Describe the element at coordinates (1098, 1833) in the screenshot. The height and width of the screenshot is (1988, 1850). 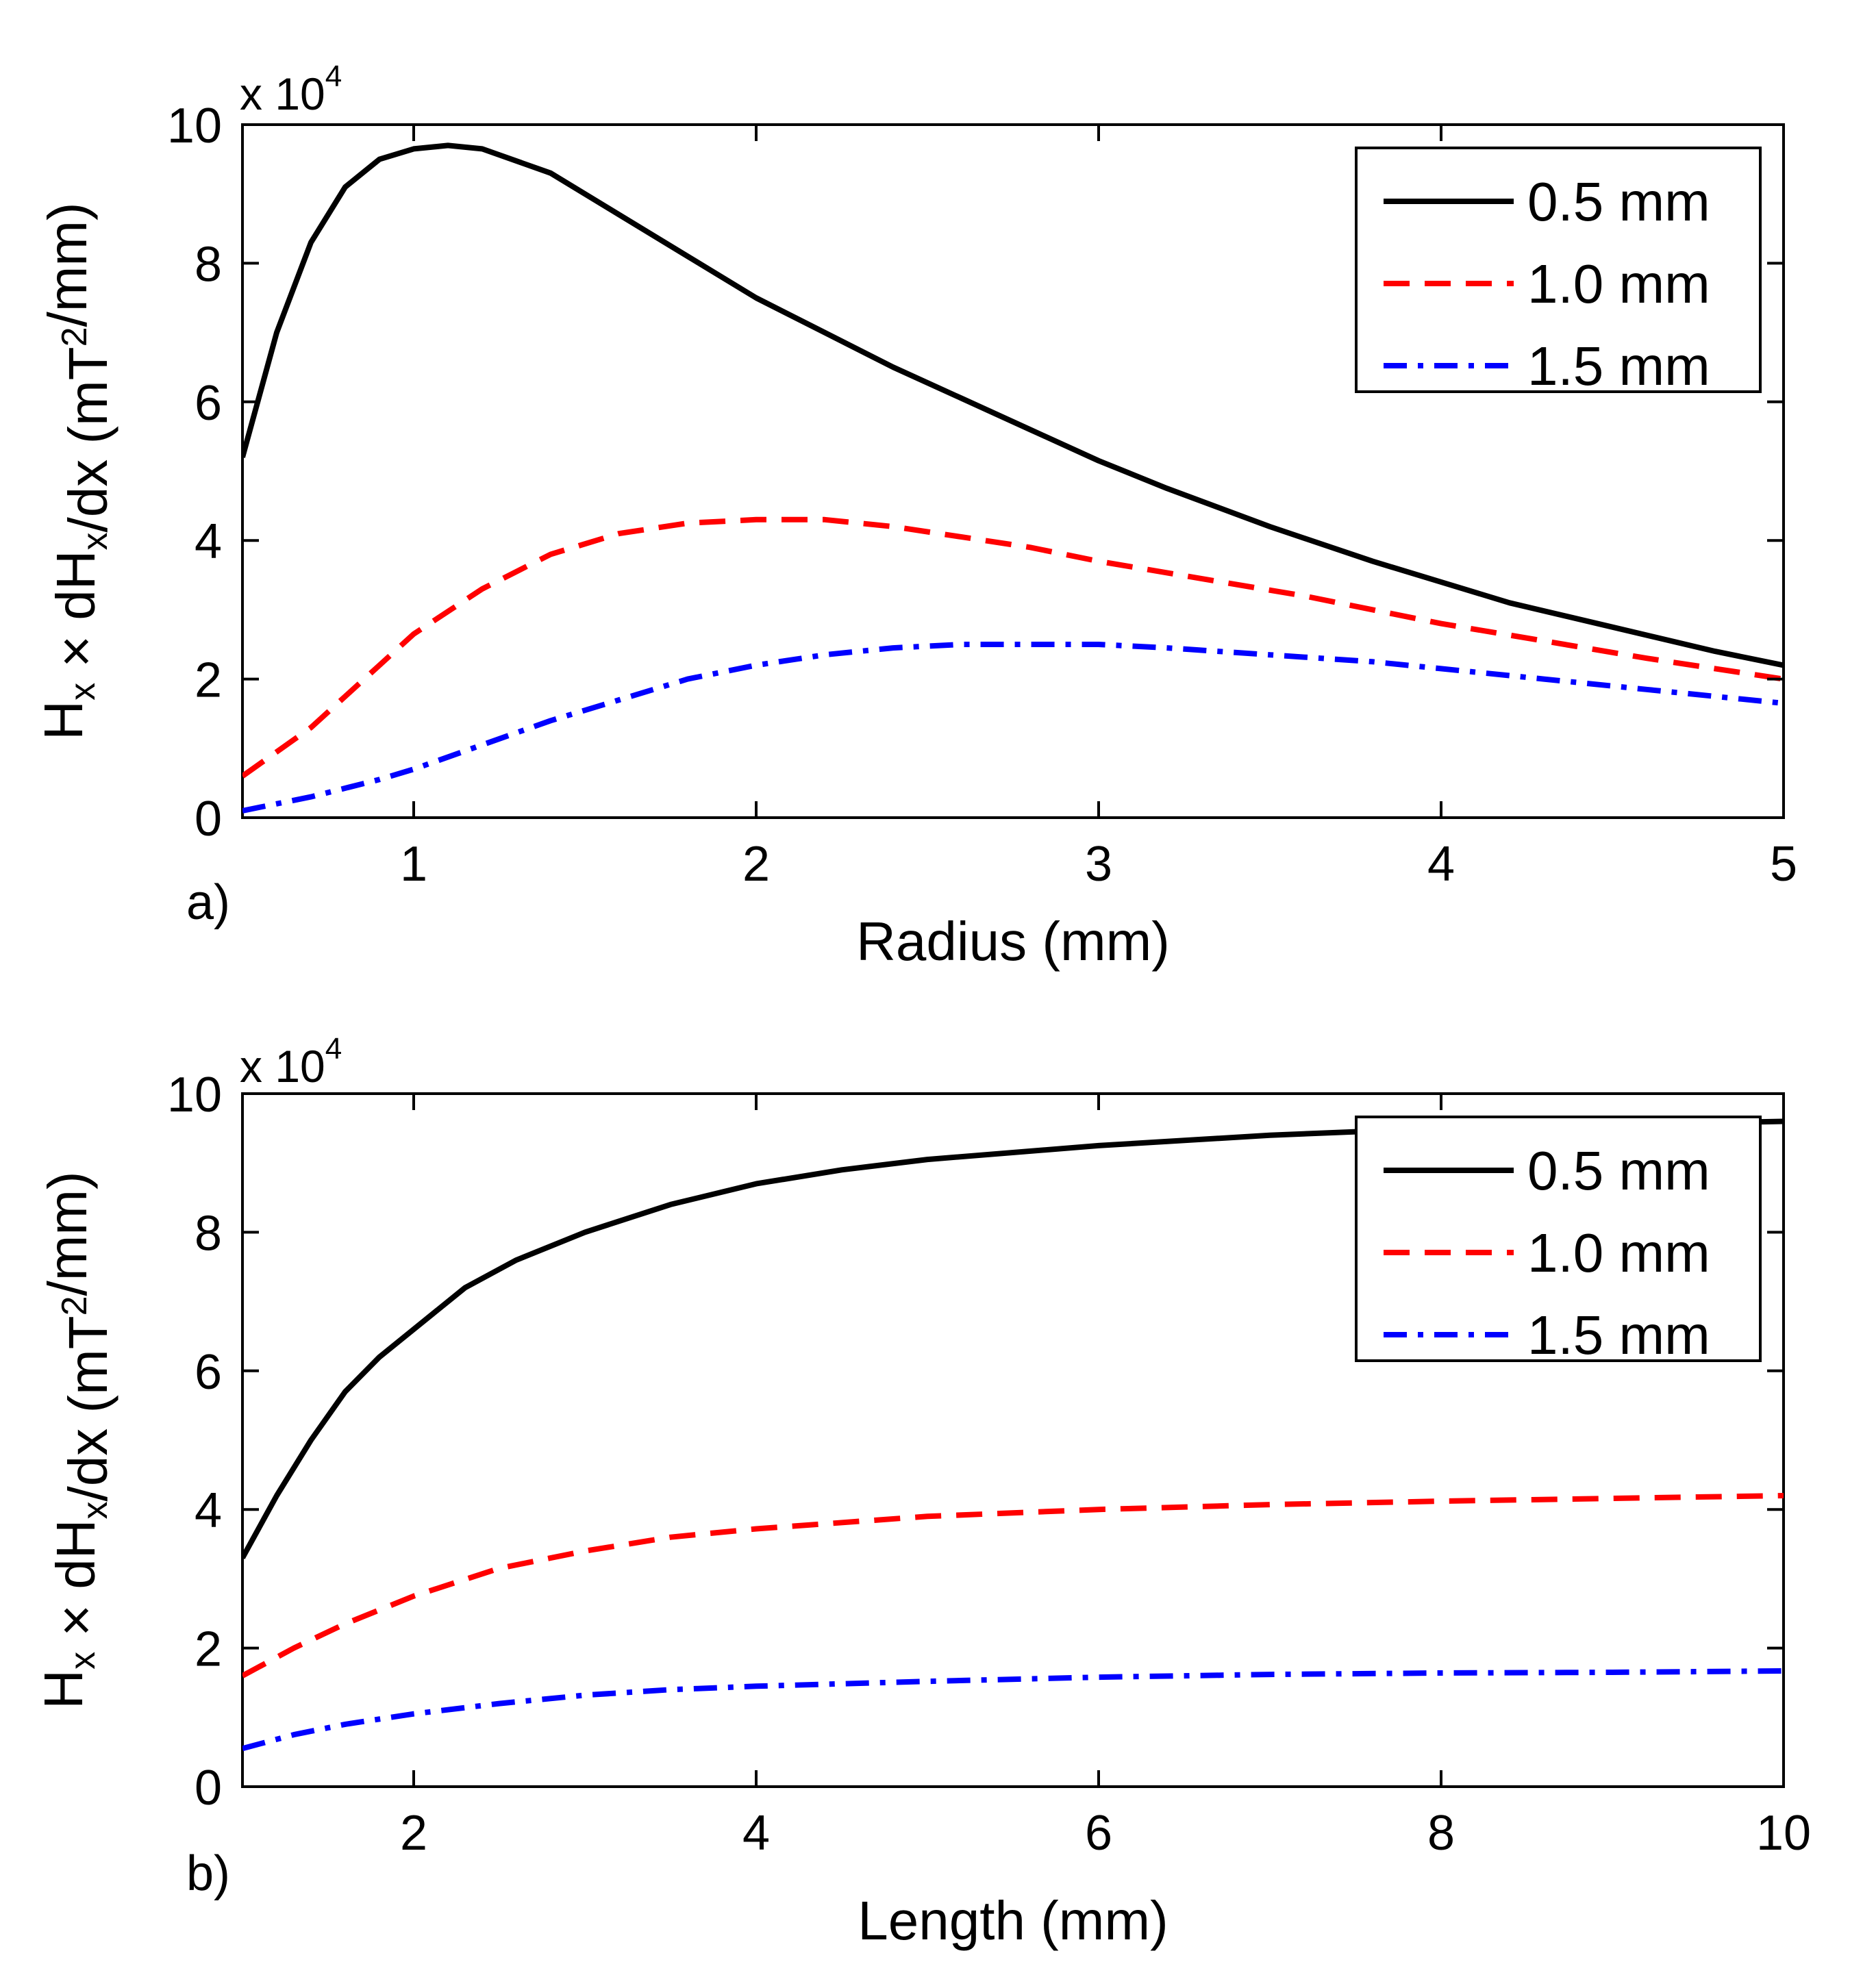
I see `panel-b-x-tick-label: 6` at that location.